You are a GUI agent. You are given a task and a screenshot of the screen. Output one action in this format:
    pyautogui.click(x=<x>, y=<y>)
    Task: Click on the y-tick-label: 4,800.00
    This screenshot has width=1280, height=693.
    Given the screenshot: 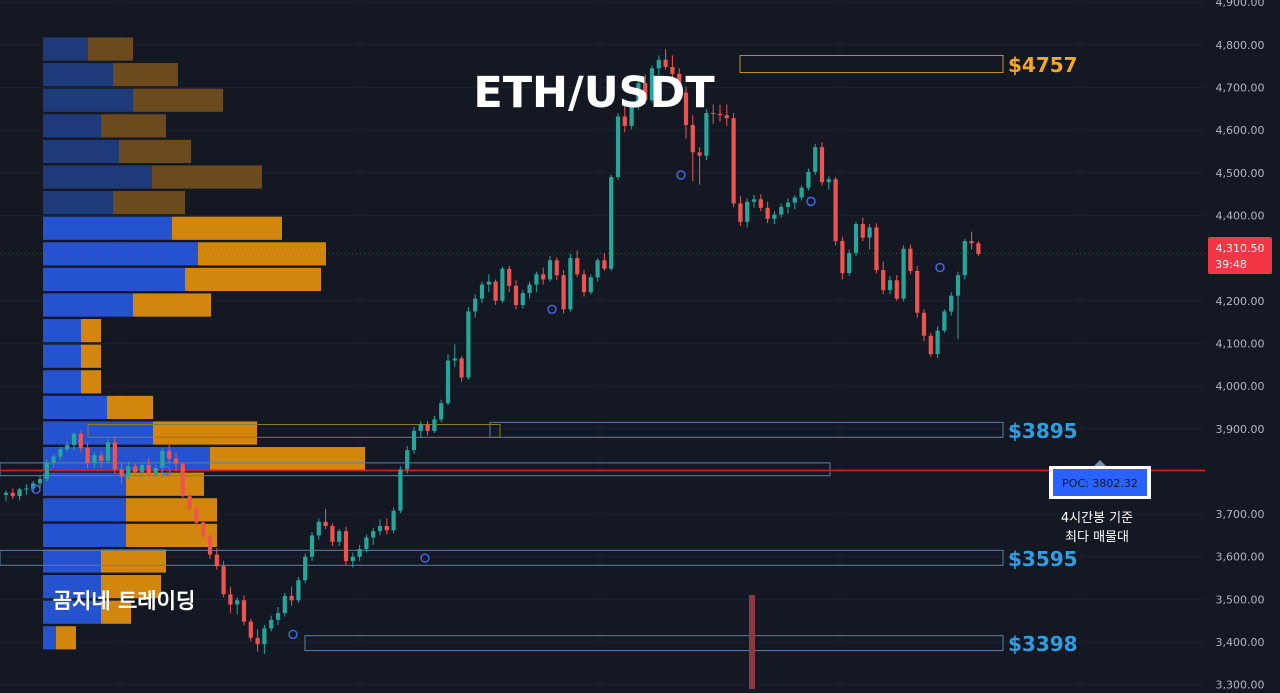 What is the action you would take?
    pyautogui.click(x=1240, y=45)
    